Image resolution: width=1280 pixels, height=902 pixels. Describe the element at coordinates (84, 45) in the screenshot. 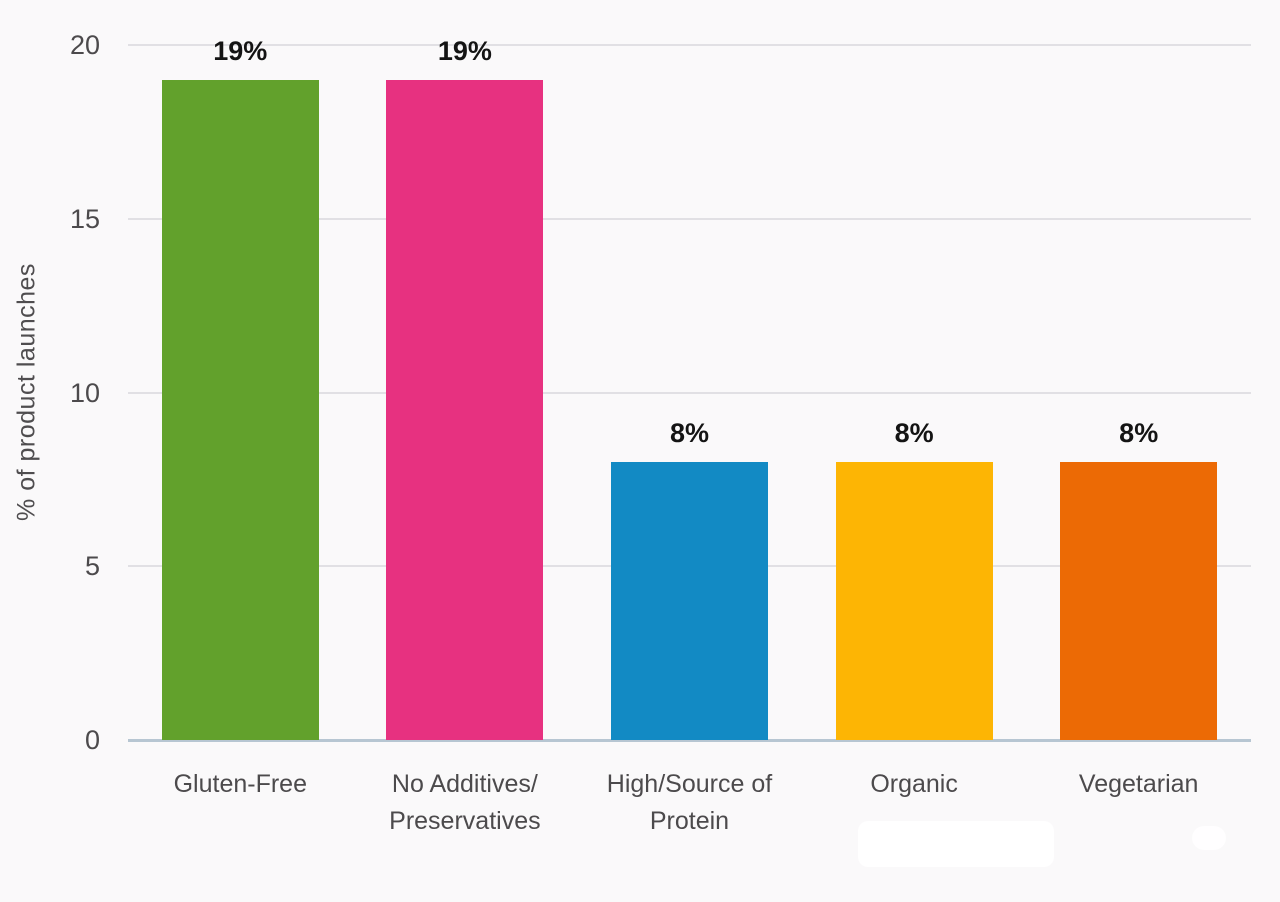

I see `y-tick-label-20: 20` at that location.